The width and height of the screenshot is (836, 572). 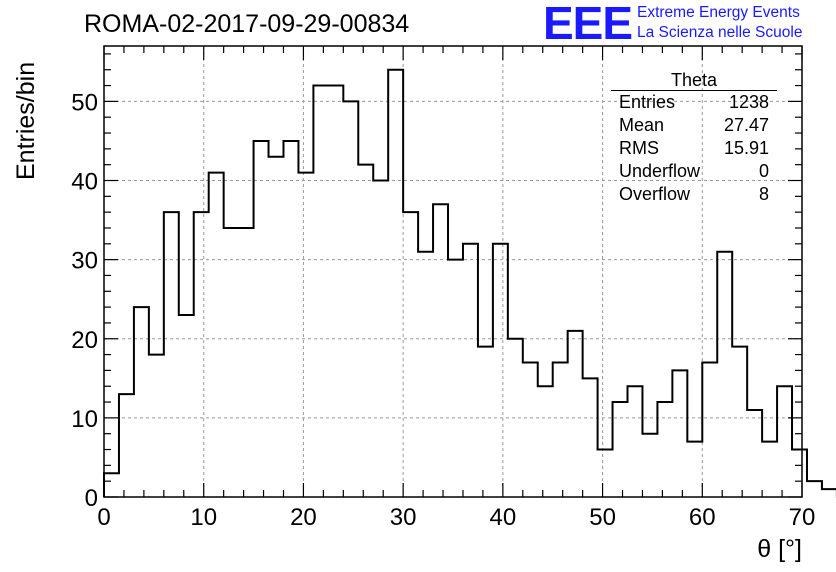 What do you see at coordinates (84, 102) in the screenshot?
I see `y-tick-label: 50` at bounding box center [84, 102].